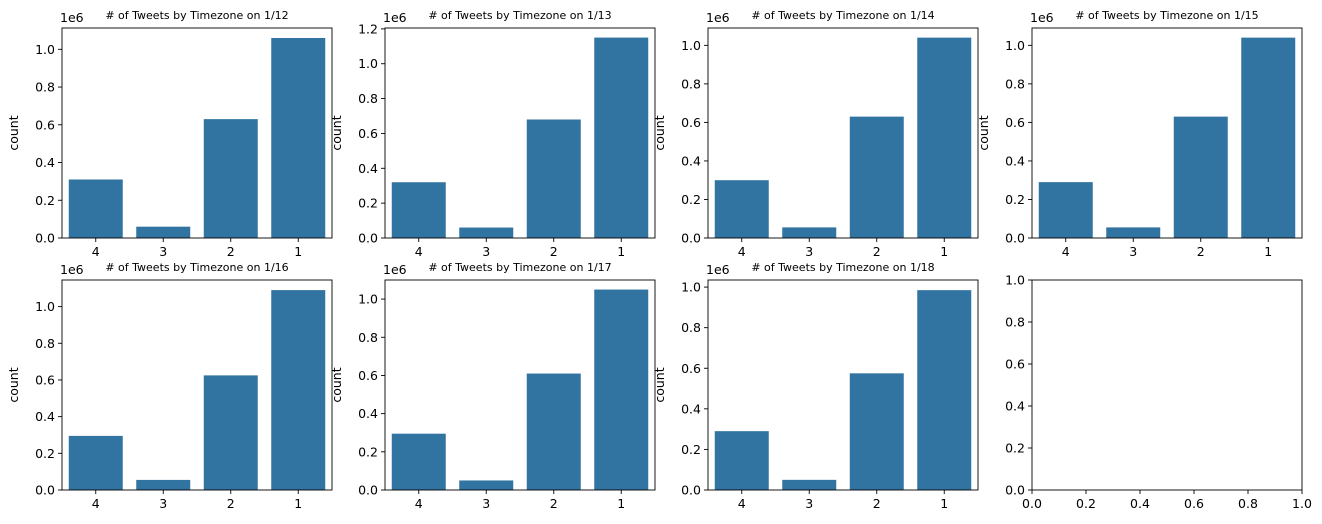  Describe the element at coordinates (1032, 503) in the screenshot. I see `x-tick-label: 0.0` at that location.